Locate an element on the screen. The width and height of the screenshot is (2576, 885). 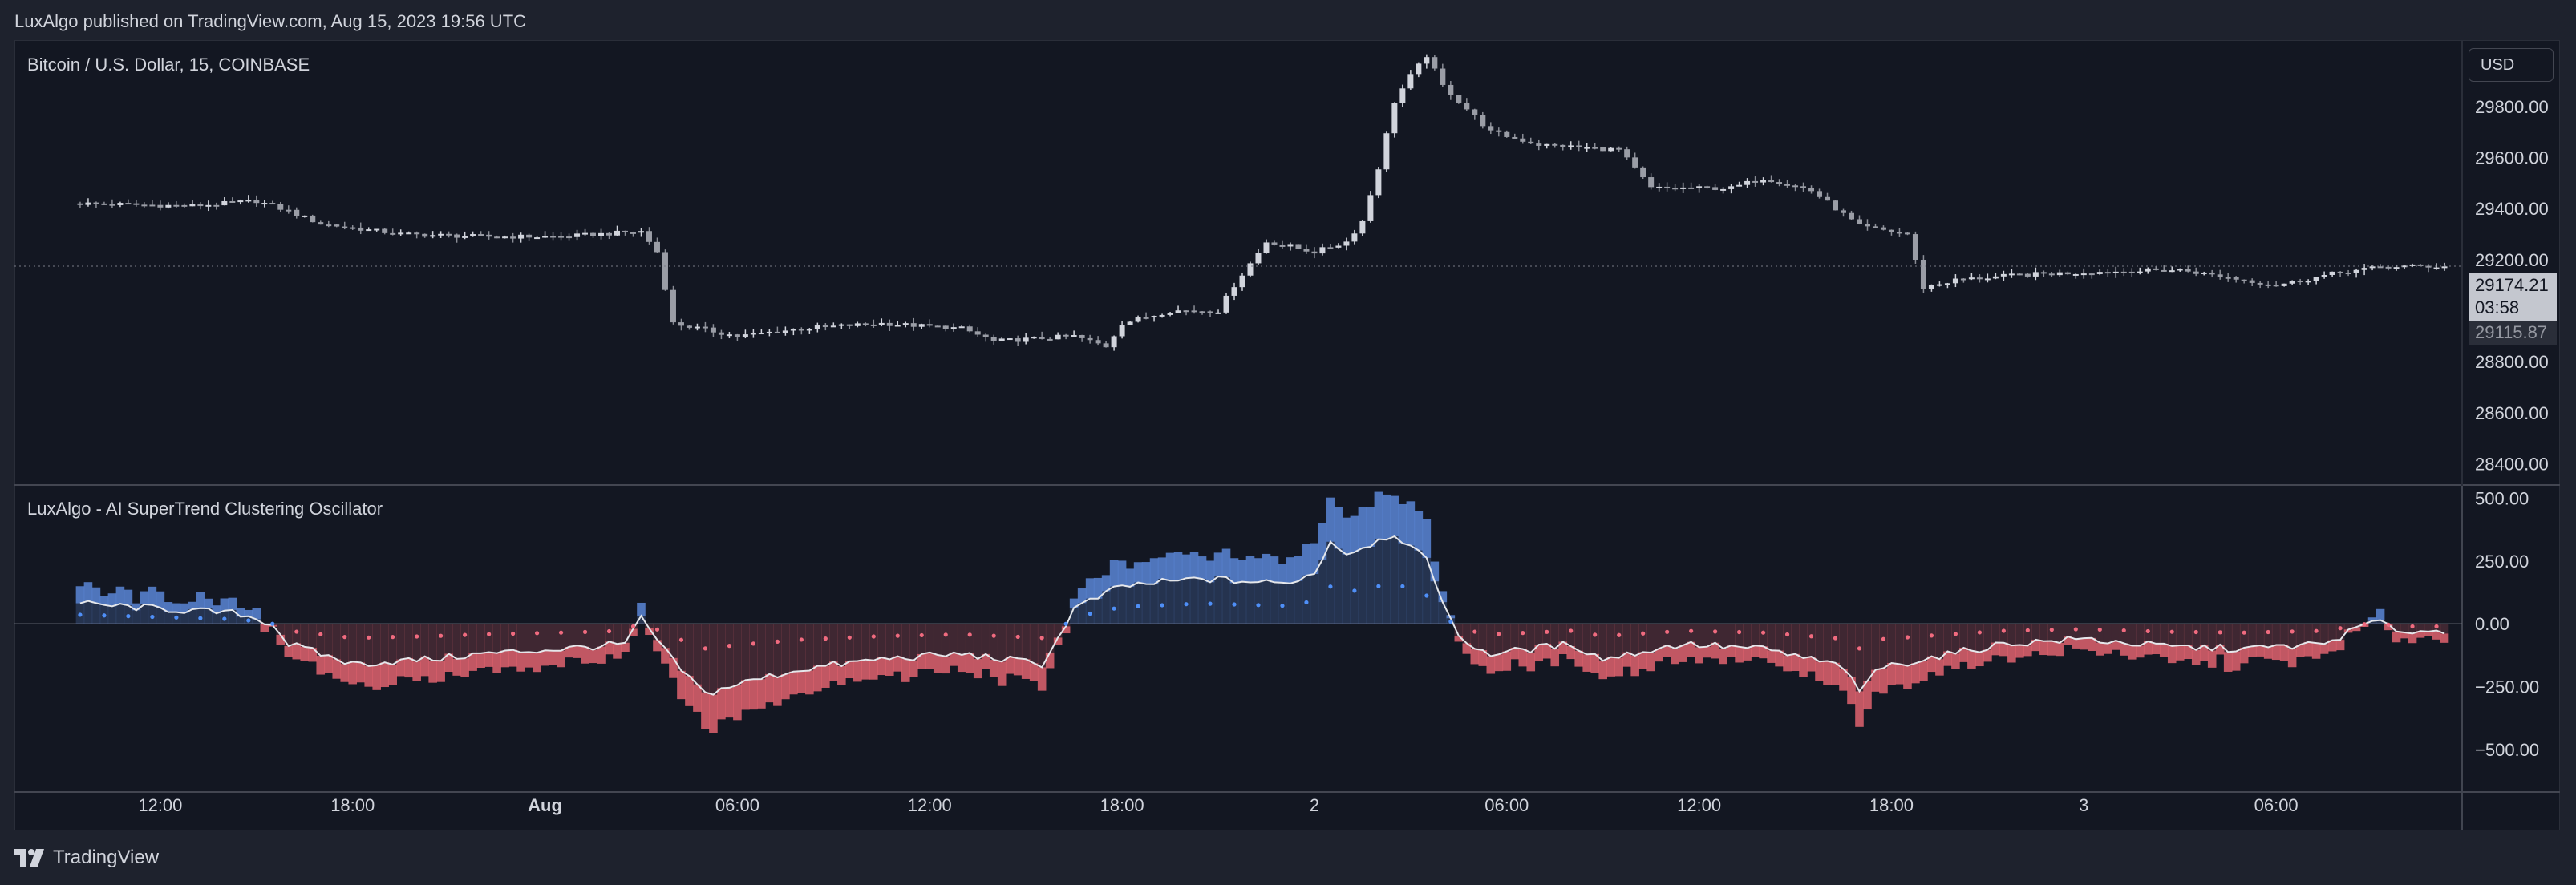
currency-button: USD is located at coordinates (2511, 65).